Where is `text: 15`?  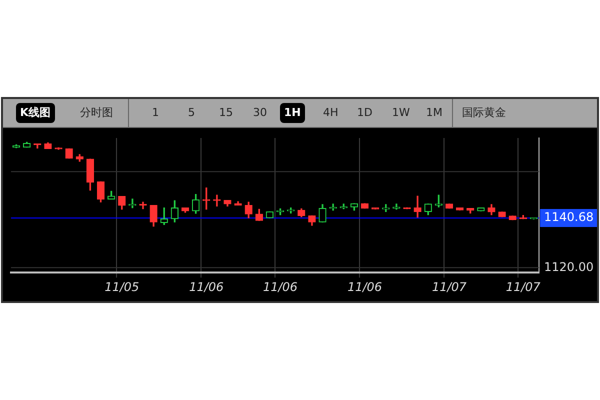 text: 15 is located at coordinates (226, 113).